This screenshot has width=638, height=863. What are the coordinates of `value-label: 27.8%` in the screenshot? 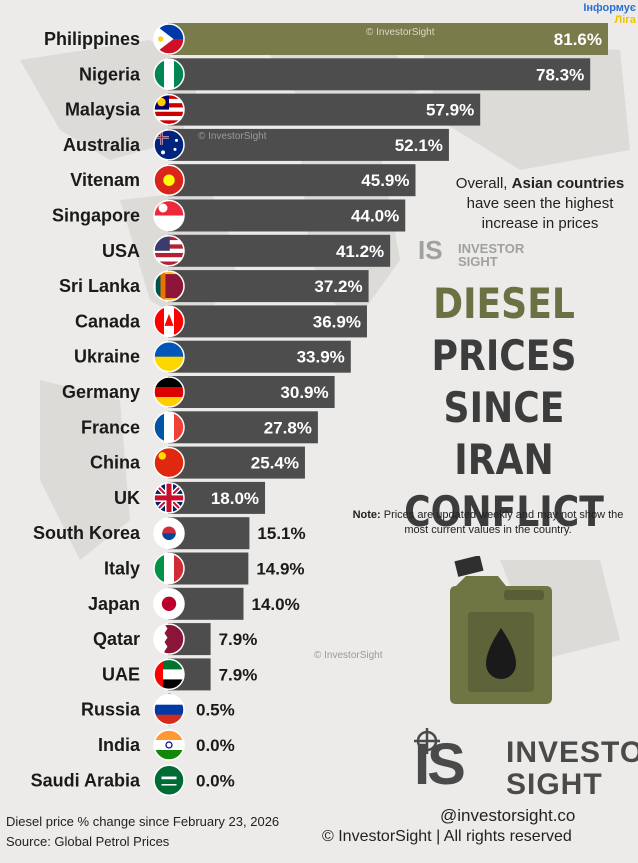 It's located at (288, 427).